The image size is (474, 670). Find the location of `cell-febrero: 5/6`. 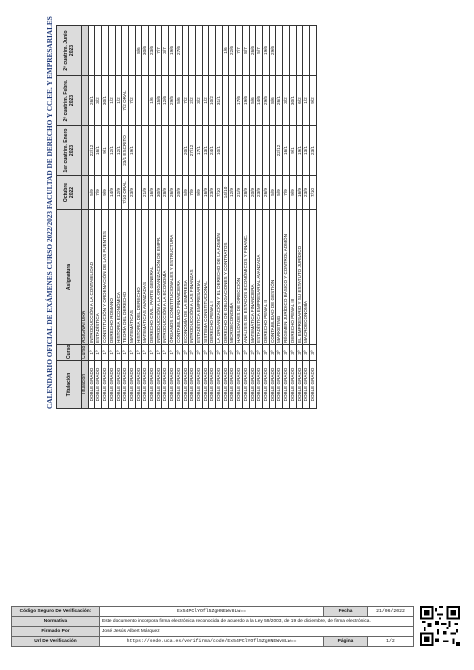

cell-febrero: 5/6 is located at coordinates (179, 100).